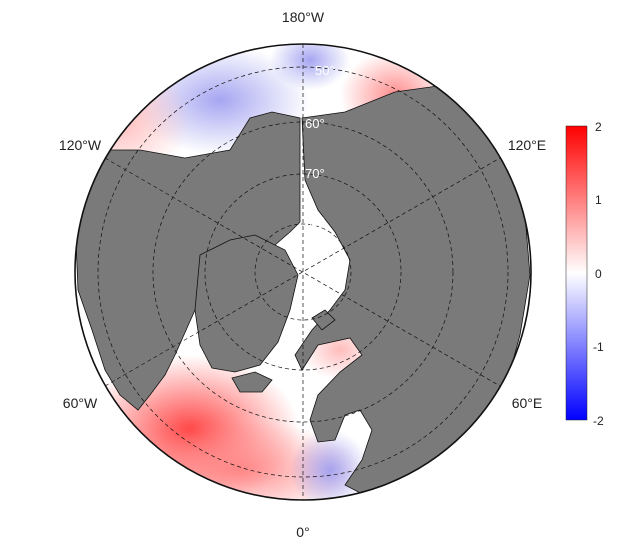 The width and height of the screenshot is (625, 552). Describe the element at coordinates (310, 67) in the screenshot. I see `blue-anomaly-bering-north` at that location.